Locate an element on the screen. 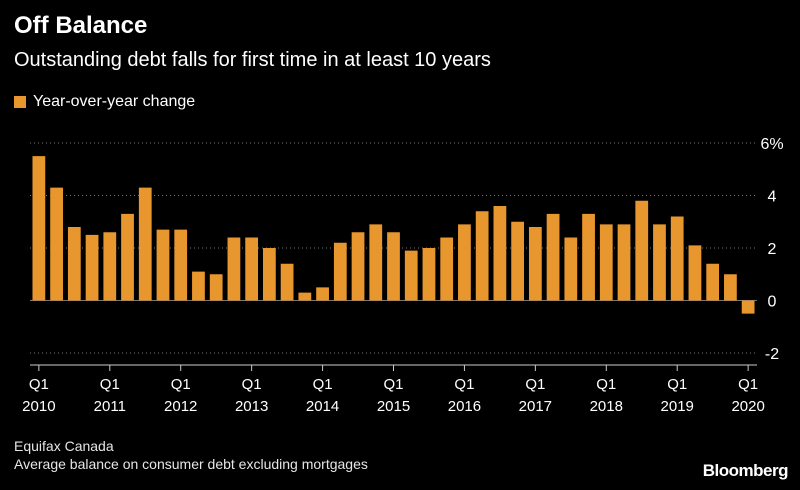  x-tick-label-year: 2017 is located at coordinates (535, 406).